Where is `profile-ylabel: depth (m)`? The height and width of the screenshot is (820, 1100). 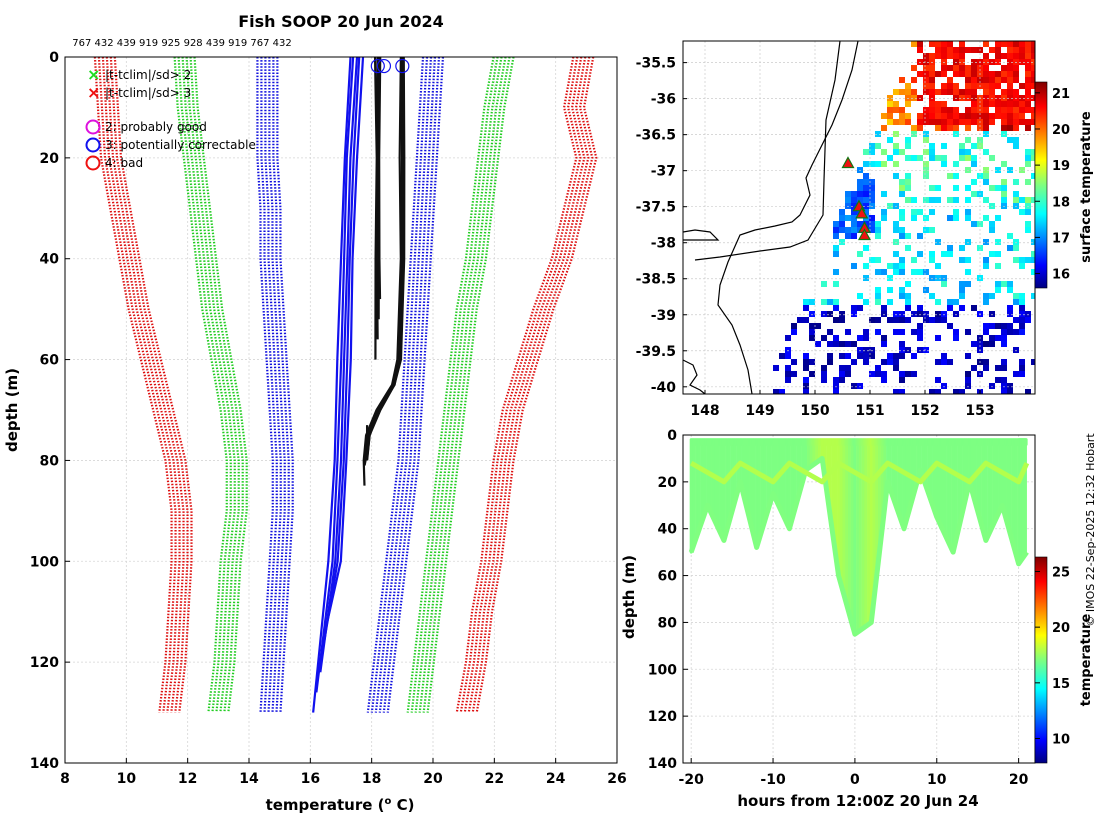
profile-ylabel: depth (m) is located at coordinates (12, 410).